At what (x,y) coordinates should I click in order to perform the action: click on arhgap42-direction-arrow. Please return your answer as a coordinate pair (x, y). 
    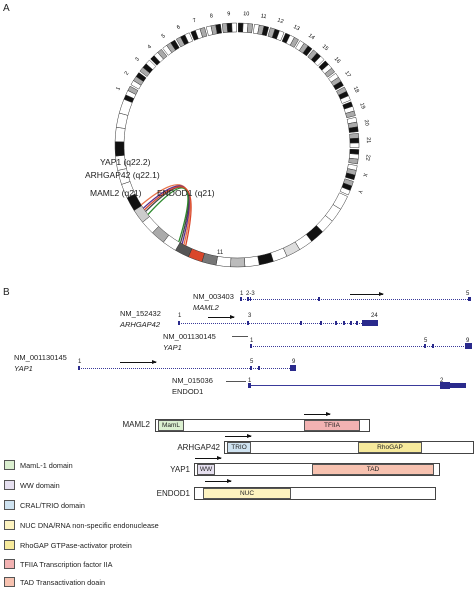
    Looking at the image, I should click on (221, 317).